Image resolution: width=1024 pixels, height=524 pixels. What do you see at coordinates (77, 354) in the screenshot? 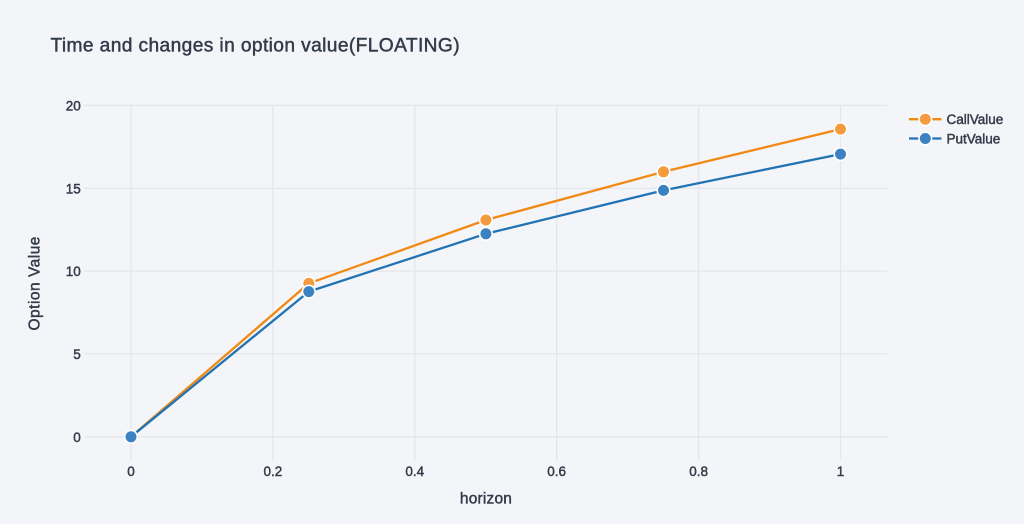
I see `svg-text: 5` at bounding box center [77, 354].